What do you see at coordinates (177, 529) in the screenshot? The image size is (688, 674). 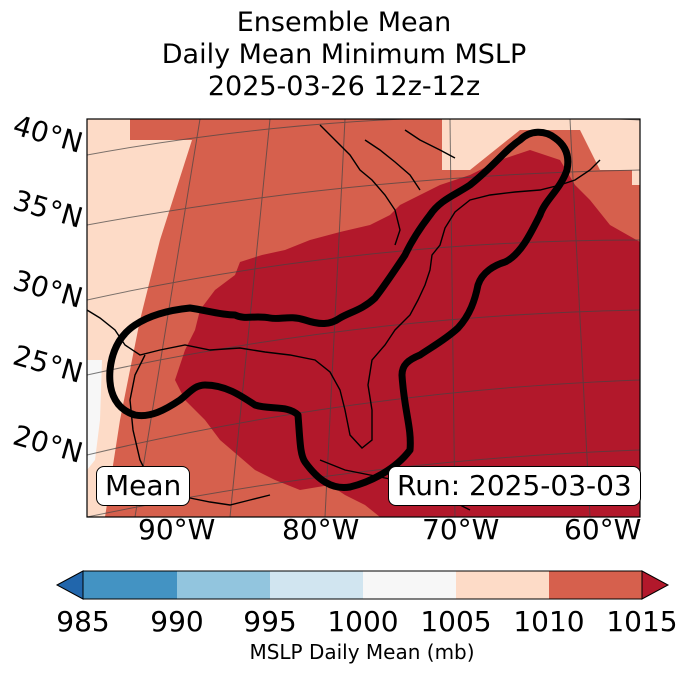 I see `lon-label-90: 90°W` at bounding box center [177, 529].